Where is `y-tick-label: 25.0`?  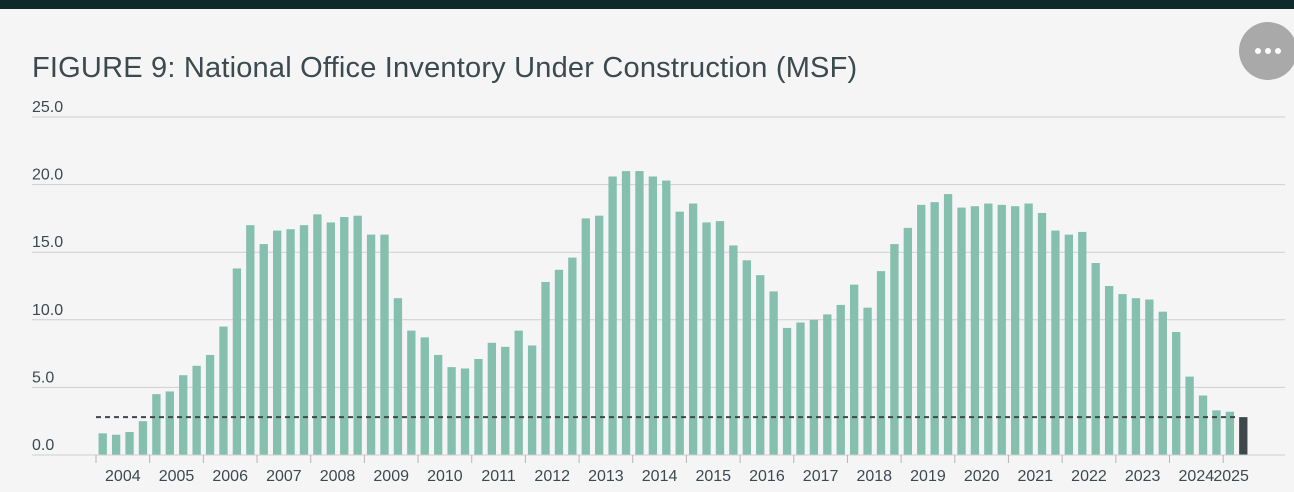
y-tick-label: 25.0 is located at coordinates (47, 107).